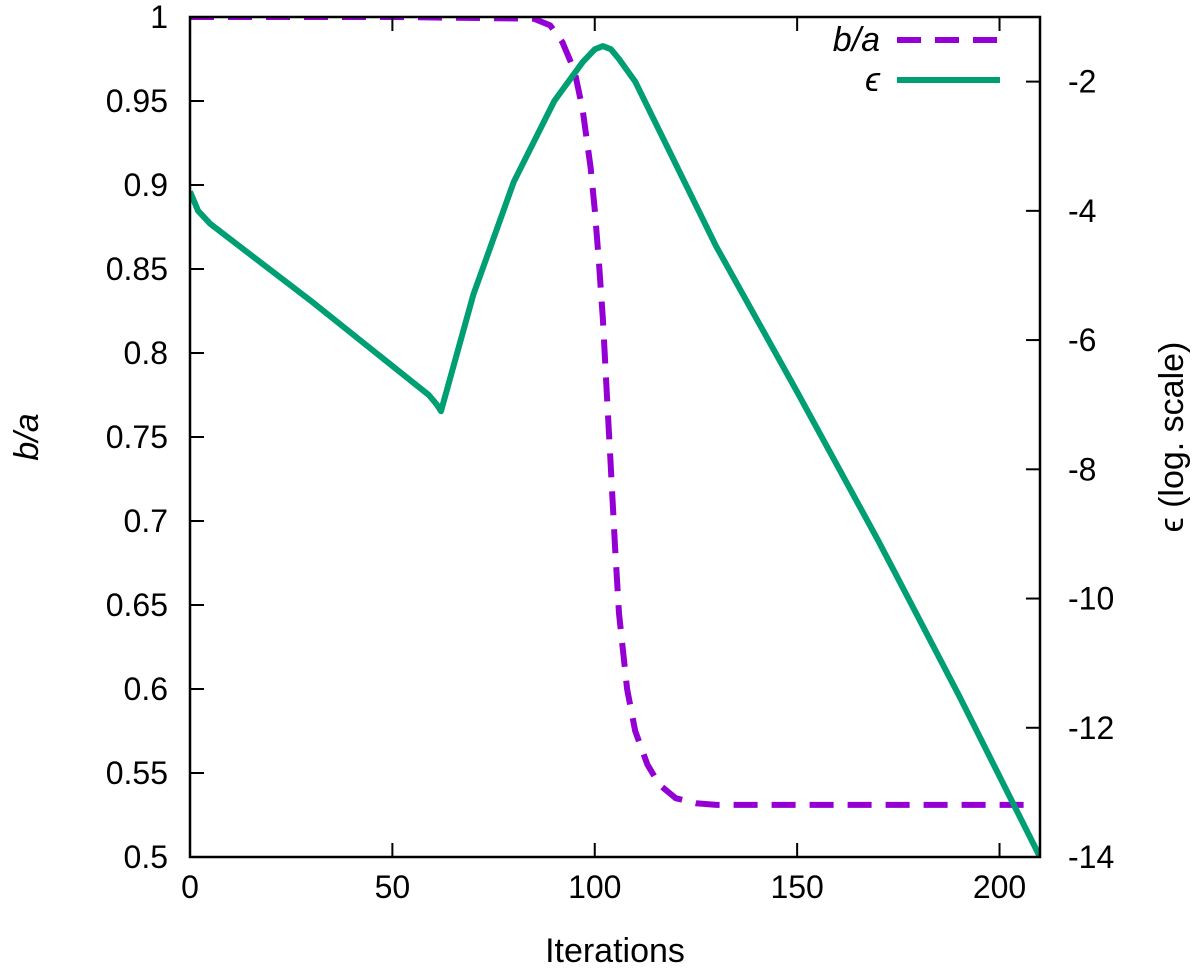 The height and width of the screenshot is (975, 1200). What do you see at coordinates (393, 887) in the screenshot?
I see `x-tick-label: 50` at bounding box center [393, 887].